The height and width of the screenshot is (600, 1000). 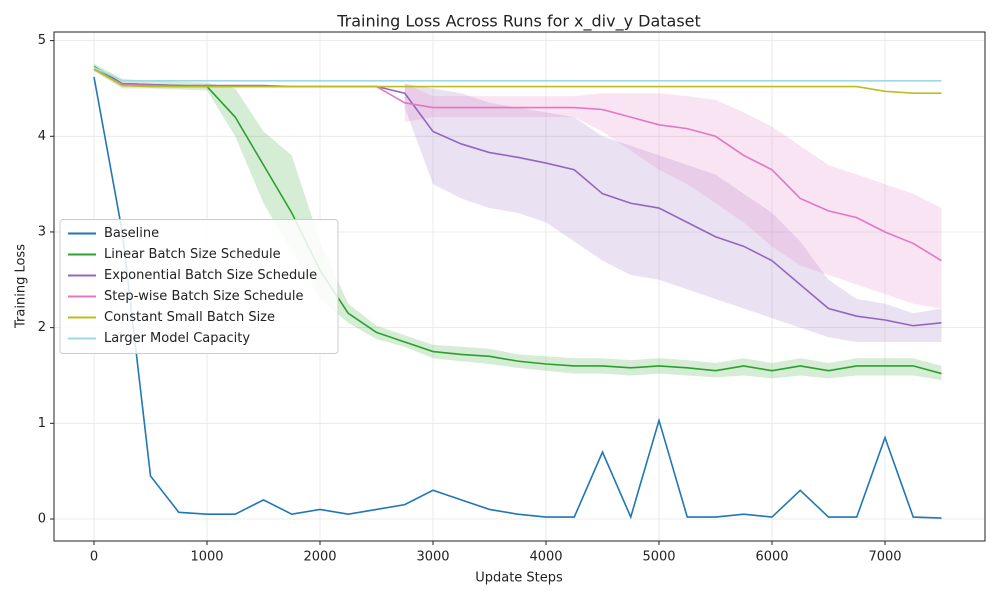 What do you see at coordinates (545, 557) in the screenshot?
I see `x-tick-label: 4000` at bounding box center [545, 557].